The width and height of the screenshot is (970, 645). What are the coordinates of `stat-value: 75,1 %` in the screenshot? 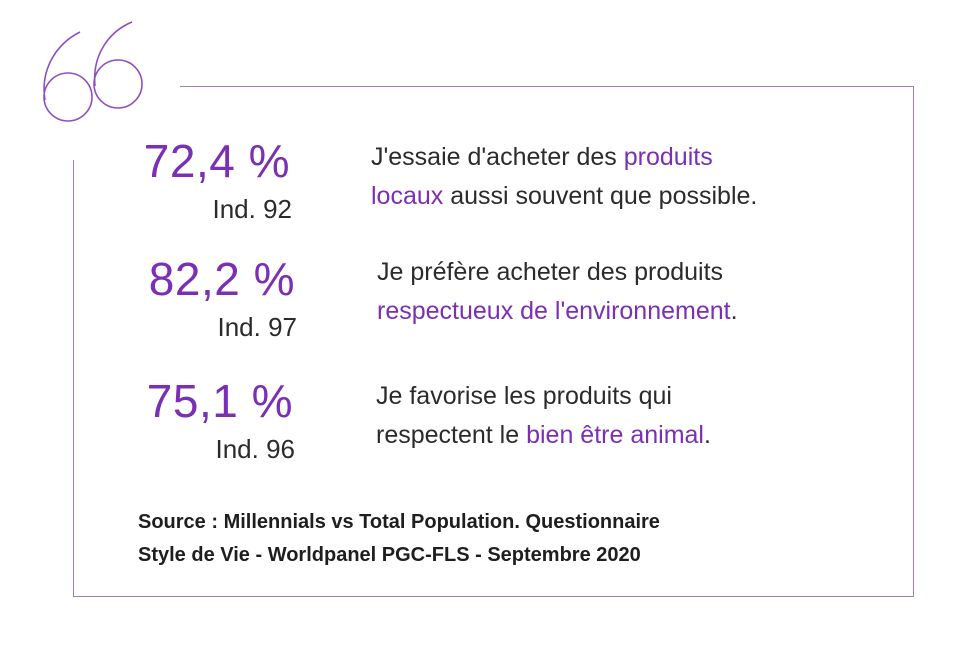 It's located at (219, 401).